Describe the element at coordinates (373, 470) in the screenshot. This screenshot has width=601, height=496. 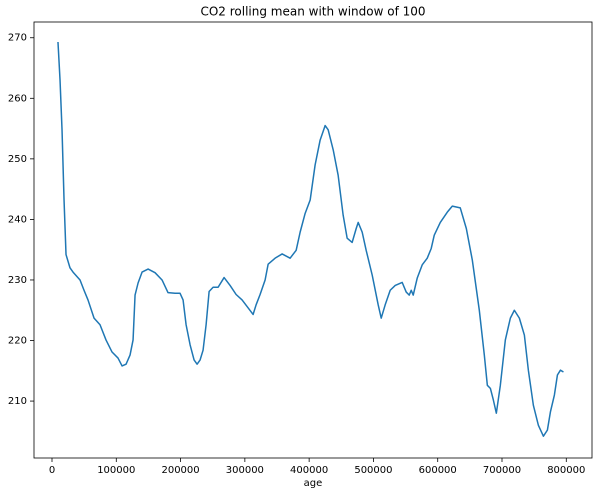
I see `x-tick-label: 500000` at that location.